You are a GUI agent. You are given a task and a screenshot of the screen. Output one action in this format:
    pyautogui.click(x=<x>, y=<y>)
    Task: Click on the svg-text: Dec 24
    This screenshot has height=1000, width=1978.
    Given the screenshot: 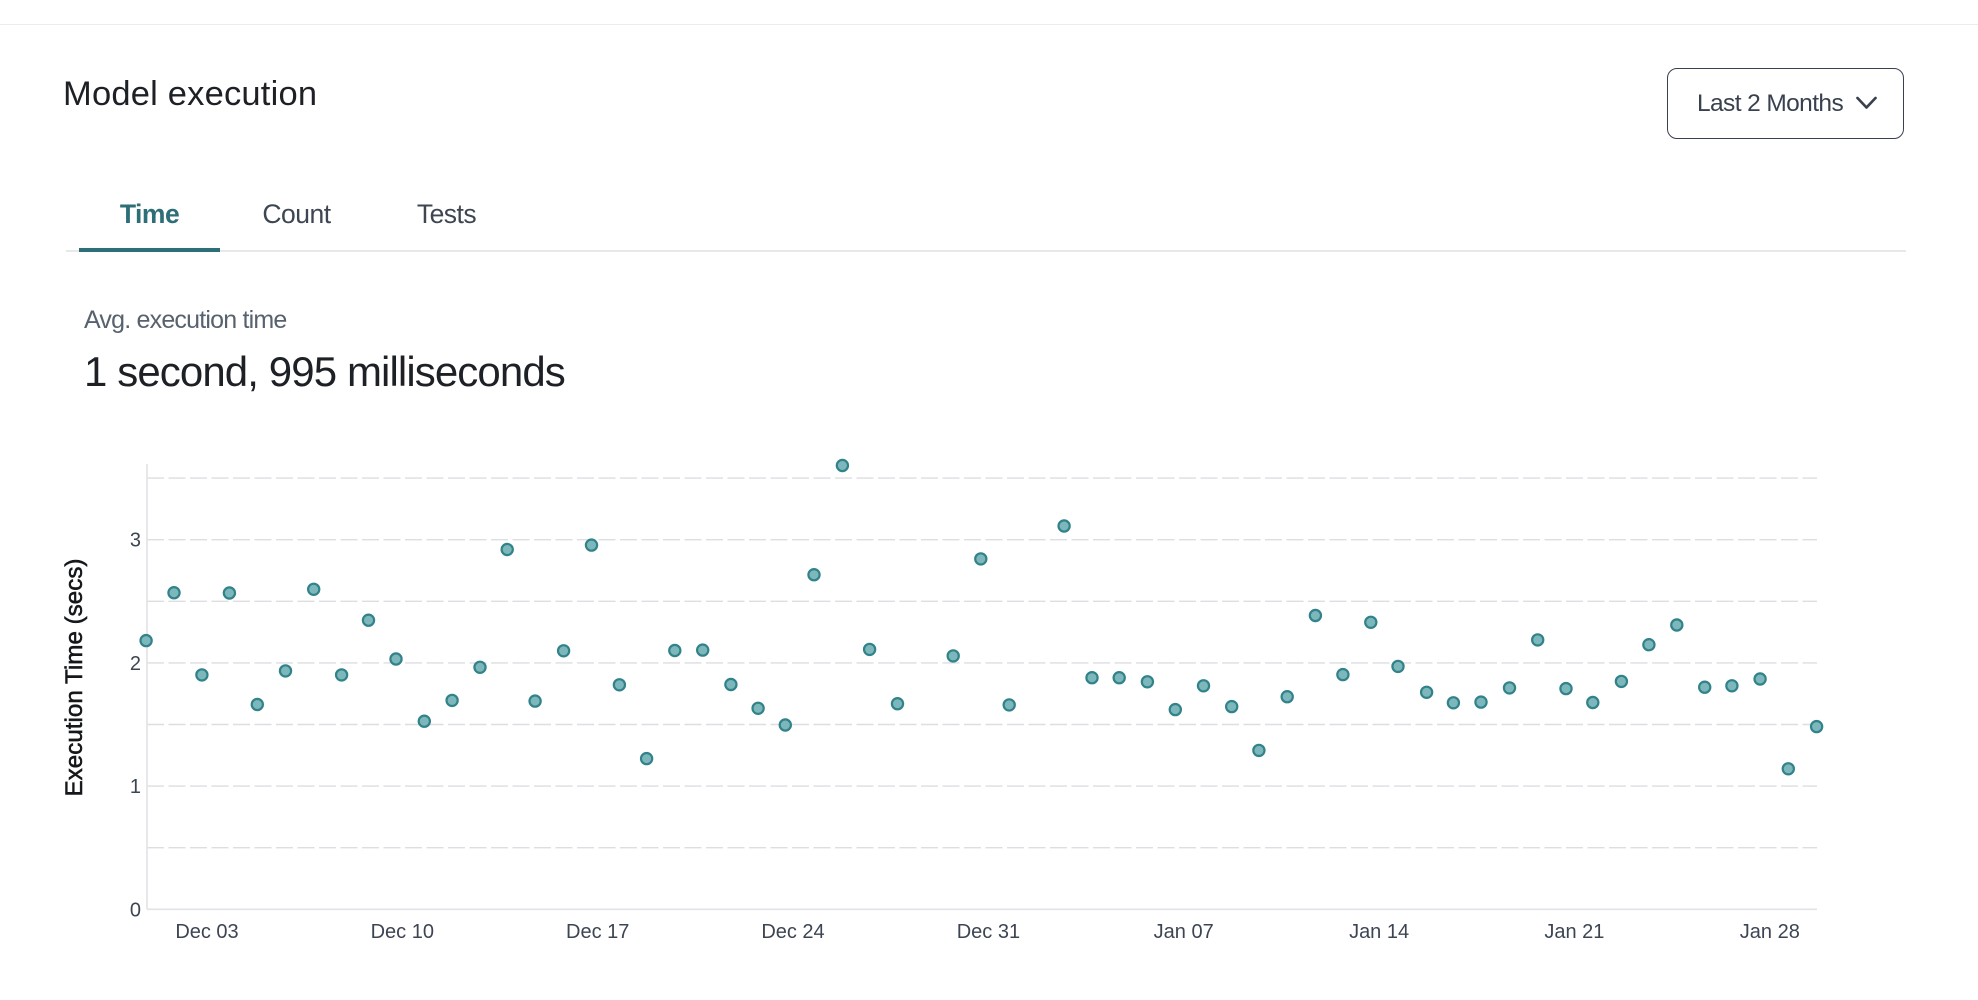 What is the action you would take?
    pyautogui.click(x=792, y=932)
    